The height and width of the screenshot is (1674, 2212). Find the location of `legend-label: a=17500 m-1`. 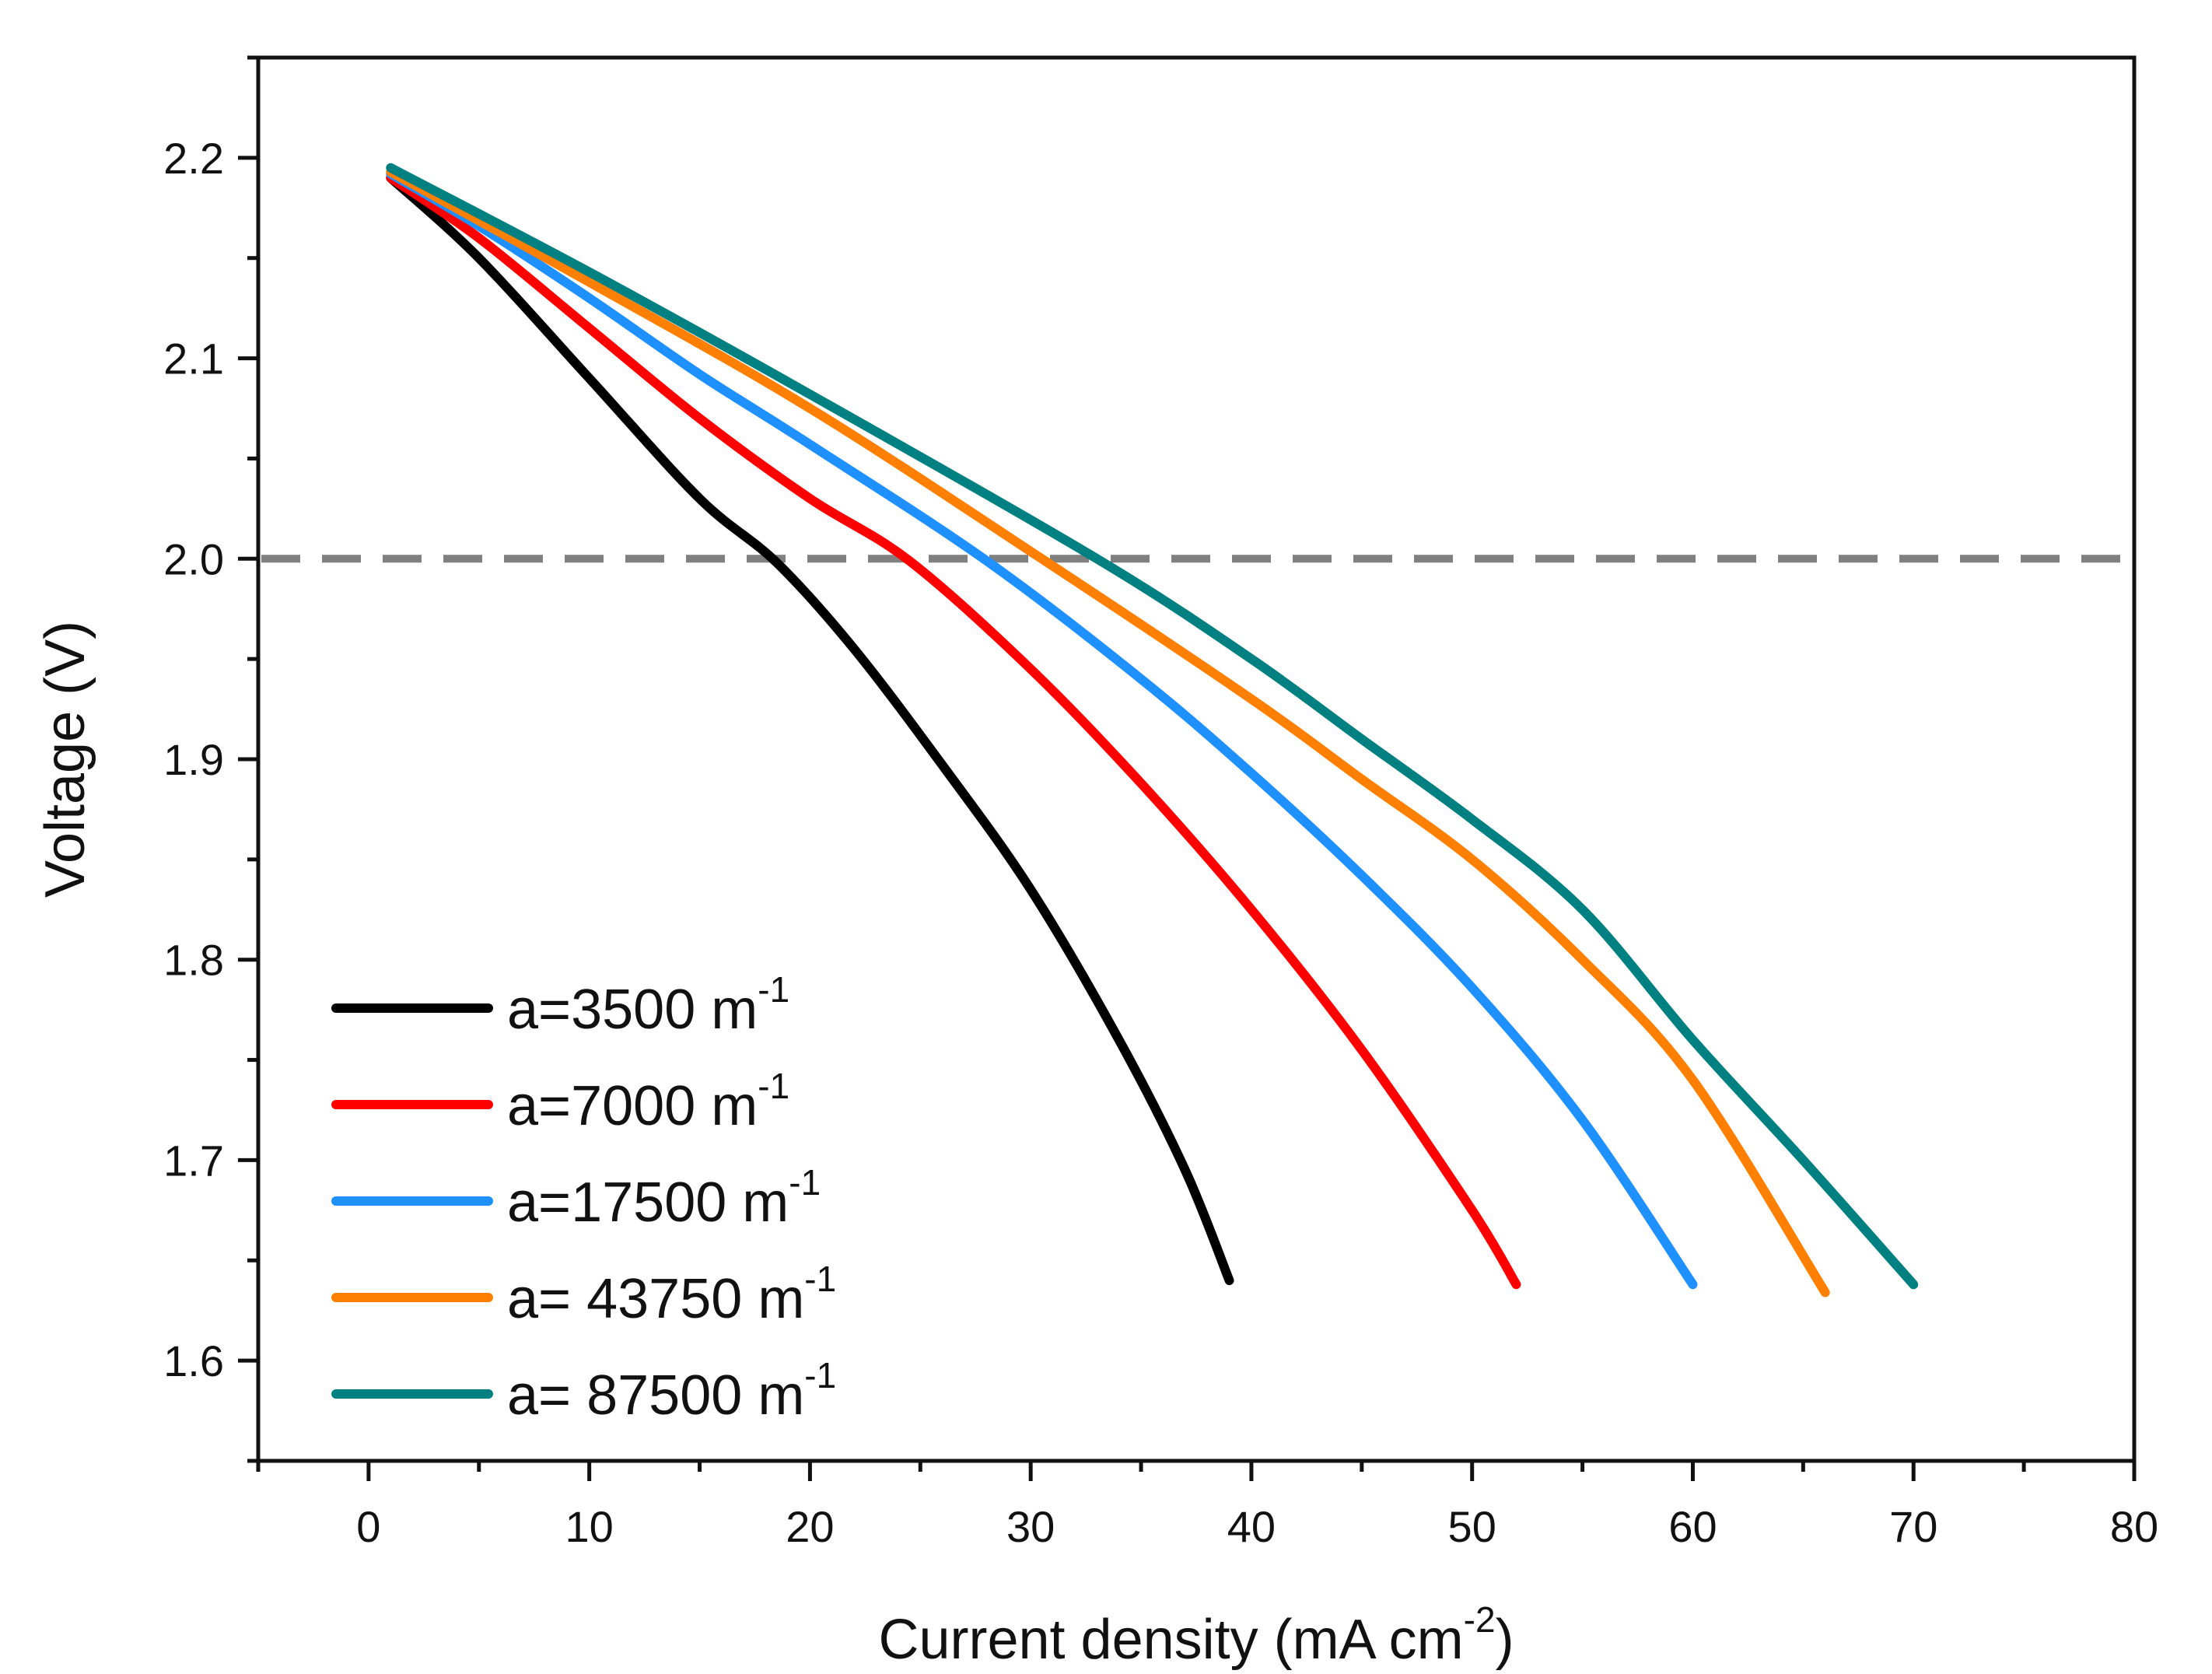

legend-label: a=17500 m-1 is located at coordinates (664, 1198).